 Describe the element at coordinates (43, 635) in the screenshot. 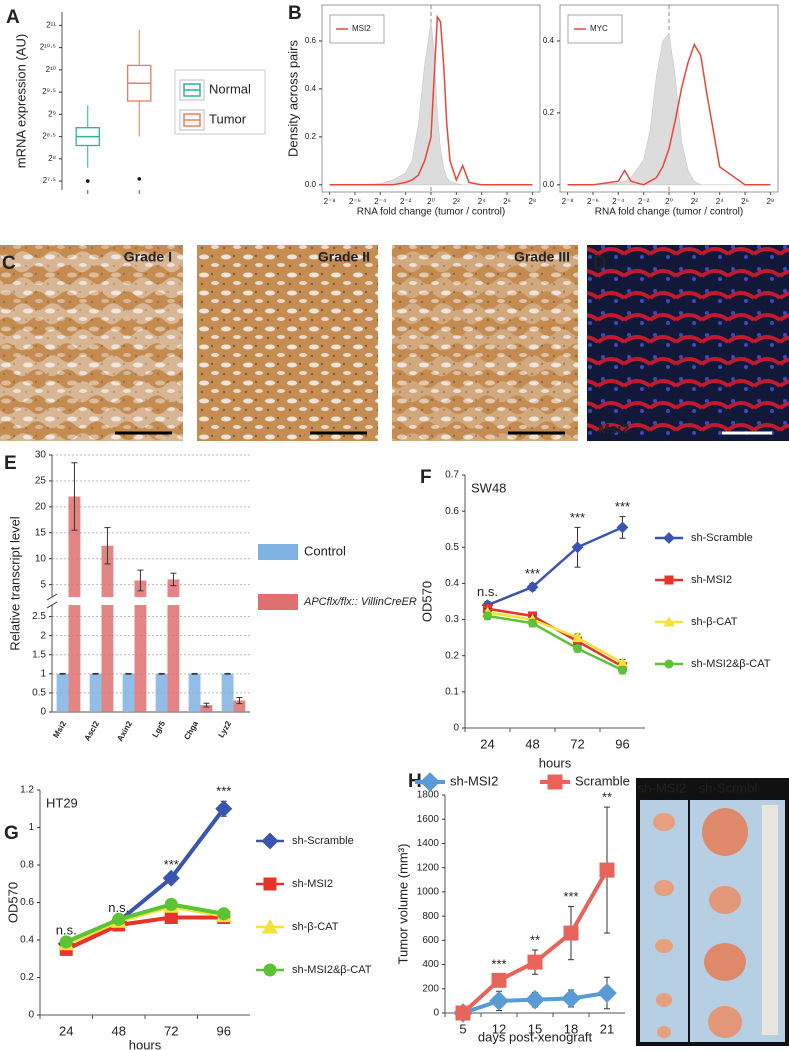

I see `y-tick-label: 2` at that location.